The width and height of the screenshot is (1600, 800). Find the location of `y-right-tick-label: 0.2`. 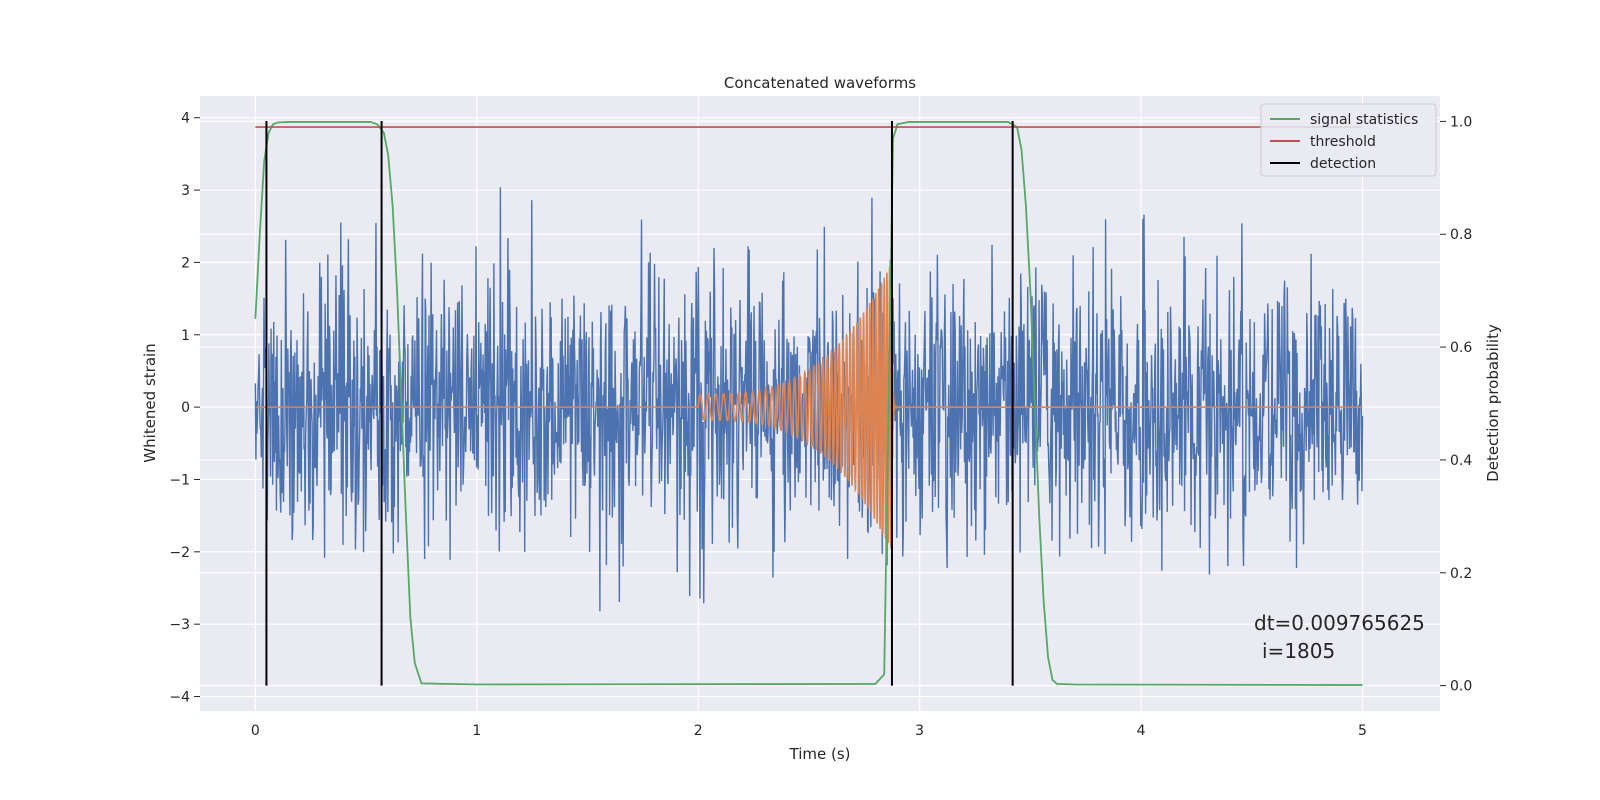

y-right-tick-label: 0.2 is located at coordinates (1461, 574).